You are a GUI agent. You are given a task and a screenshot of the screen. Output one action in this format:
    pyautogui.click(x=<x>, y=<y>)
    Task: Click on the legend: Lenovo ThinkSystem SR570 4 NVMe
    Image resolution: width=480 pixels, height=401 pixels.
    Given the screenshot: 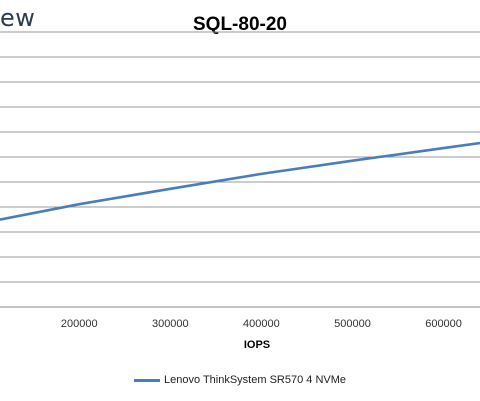 What is the action you would take?
    pyautogui.click(x=240, y=380)
    